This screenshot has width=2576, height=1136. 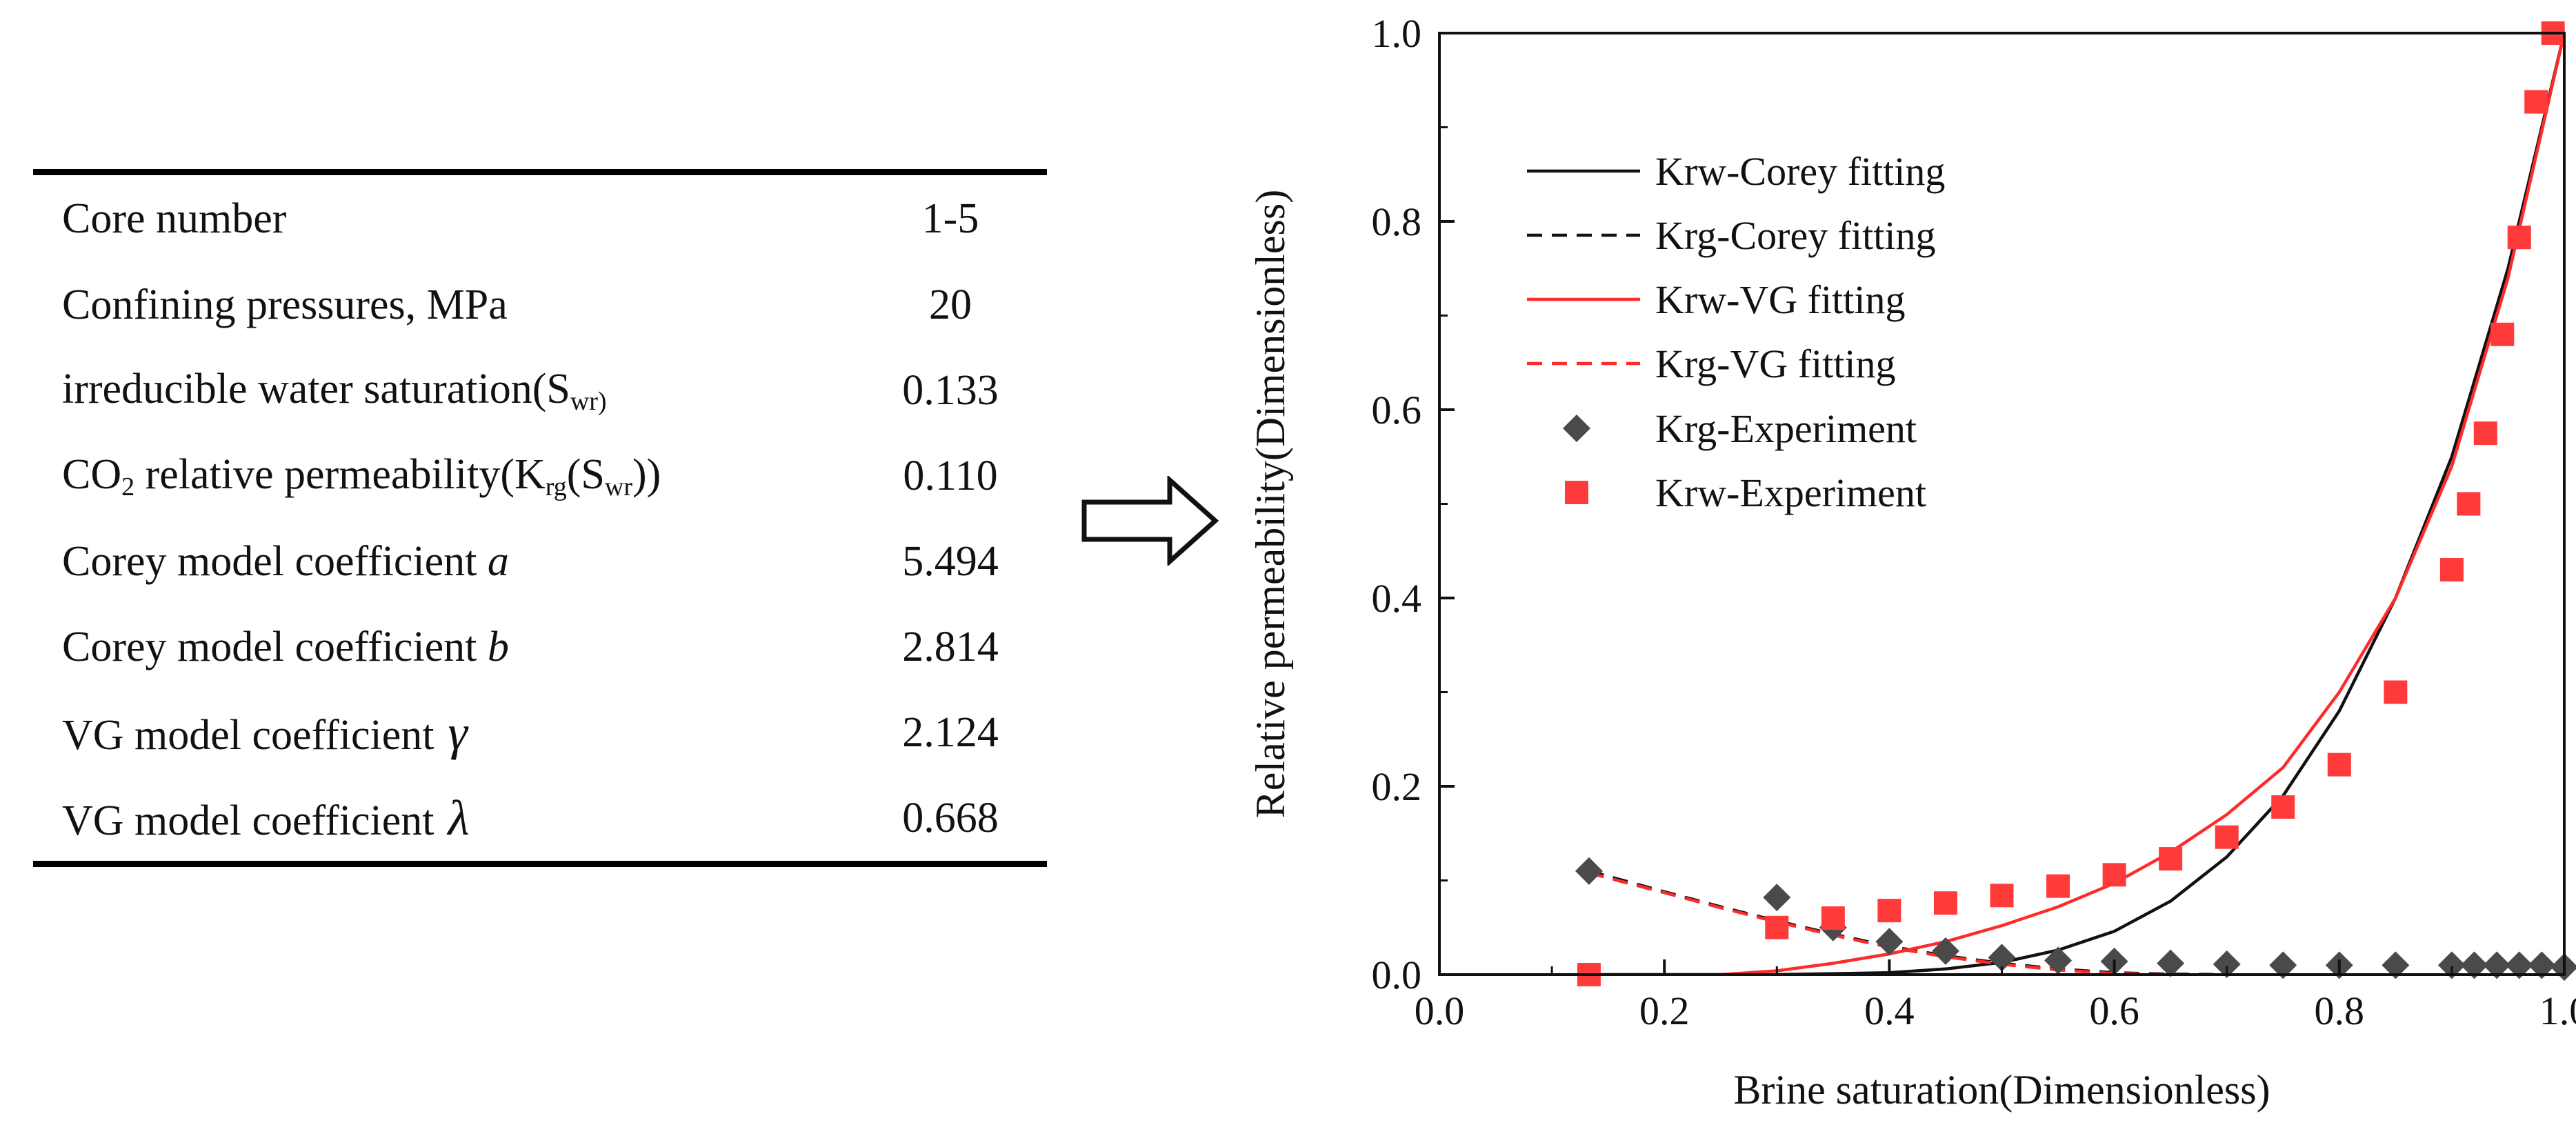 I want to click on table-row: VG model coefficient λ 0.668, so click(x=540, y=818).